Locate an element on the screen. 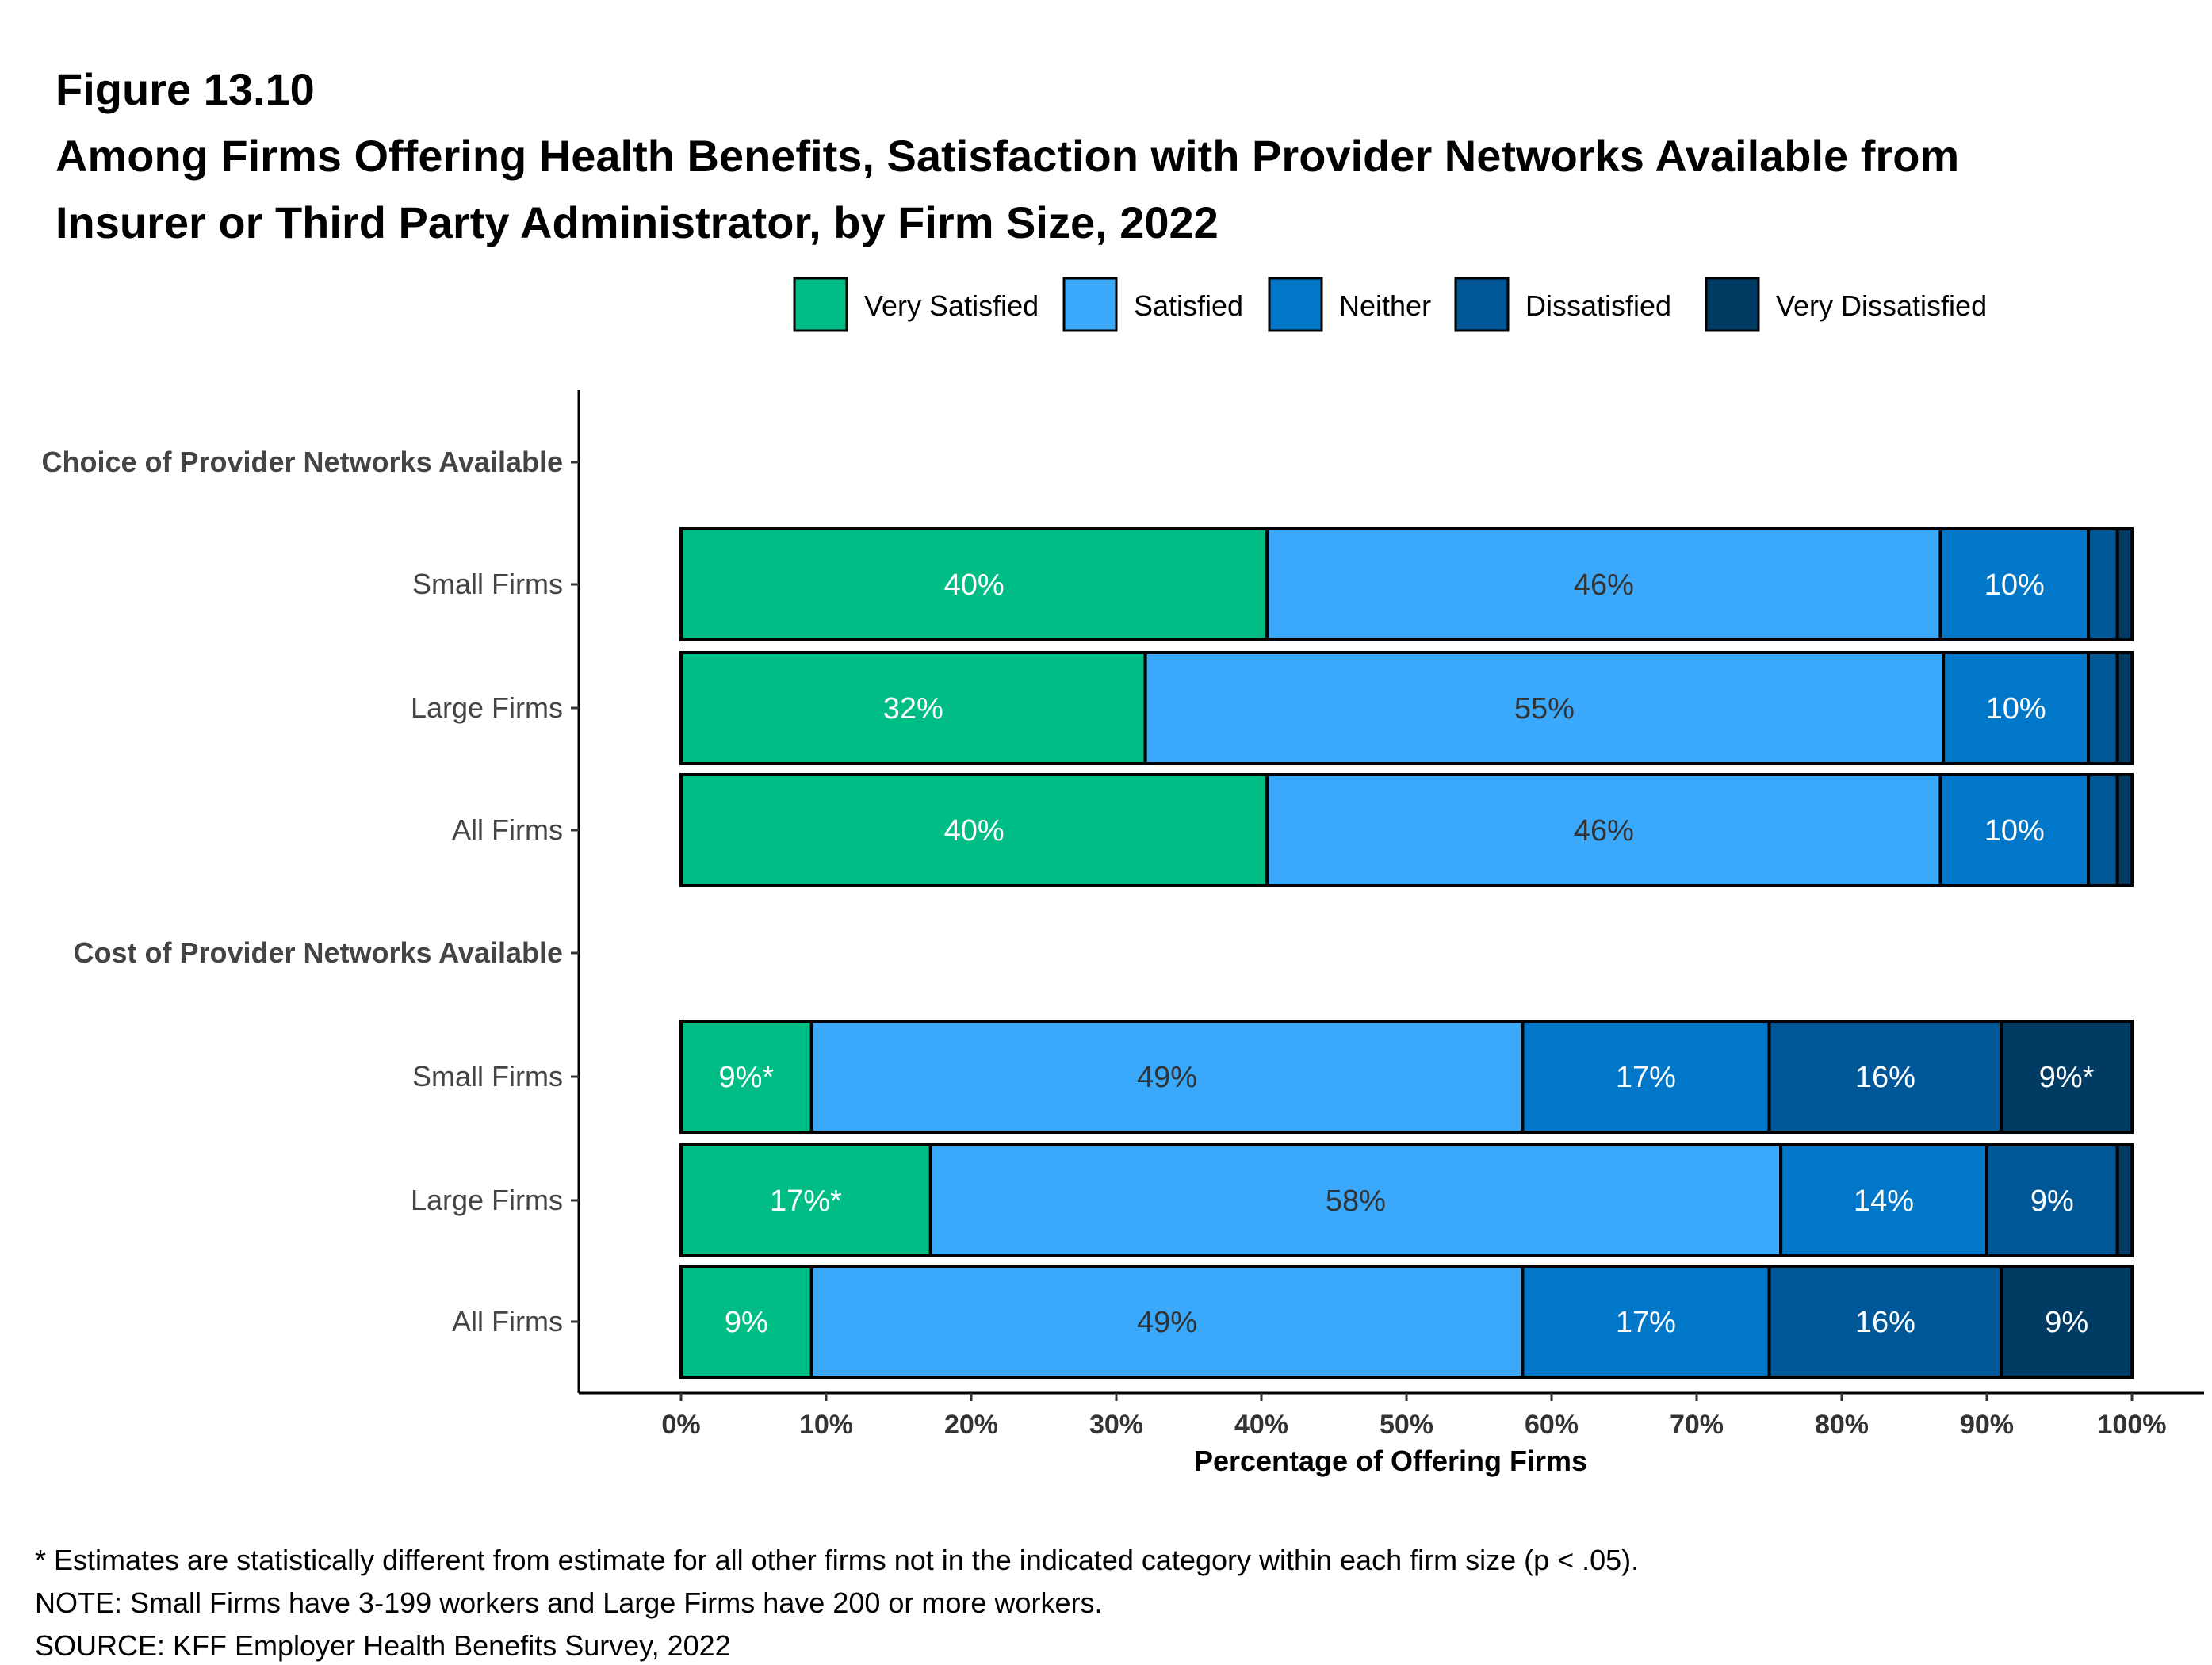 The image size is (2212, 1665). x-axis-label: Percentage of Offering Firms is located at coordinates (1390, 1461).